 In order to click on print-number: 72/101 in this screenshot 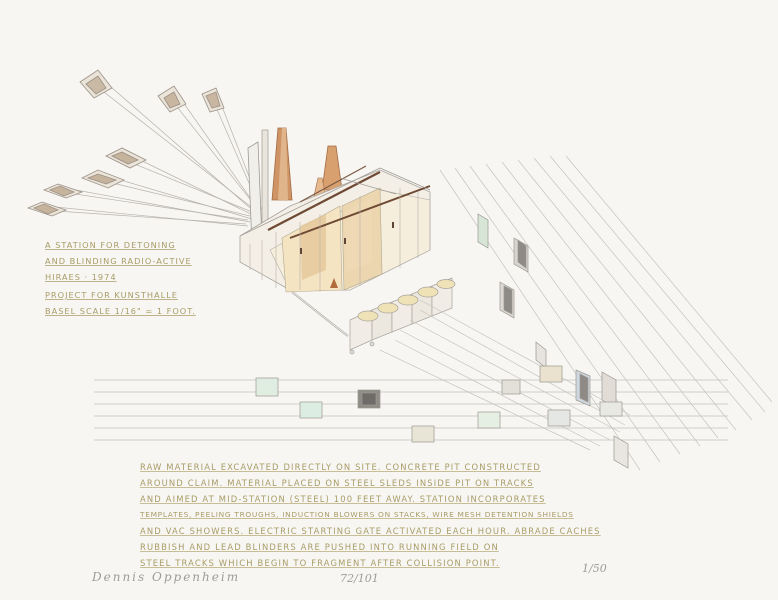, I will do `click(359, 578)`.